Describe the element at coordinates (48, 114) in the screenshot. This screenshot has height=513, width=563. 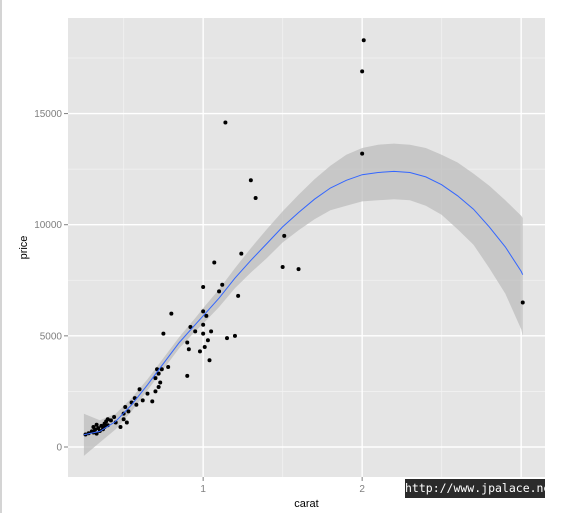
I see `y-tick-label: 15000` at that location.